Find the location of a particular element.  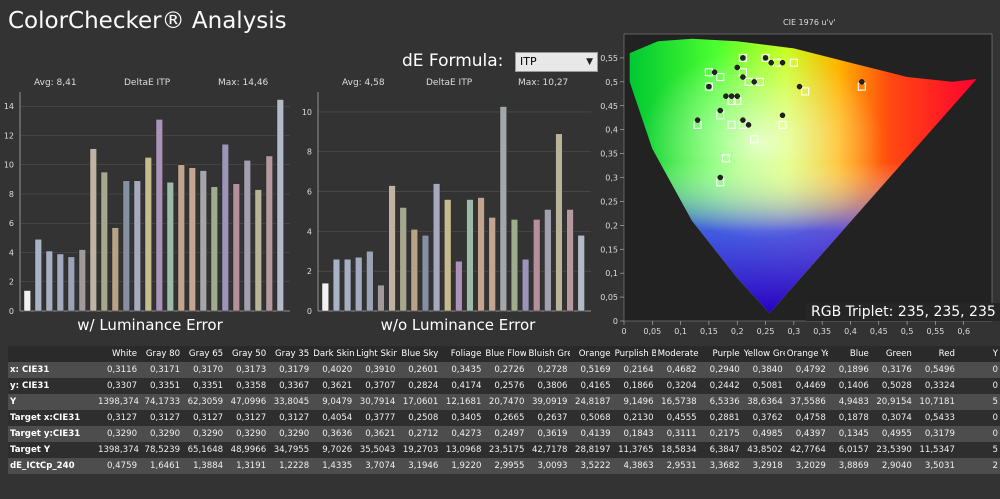

table-cell: 33,8045 is located at coordinates (290, 402).